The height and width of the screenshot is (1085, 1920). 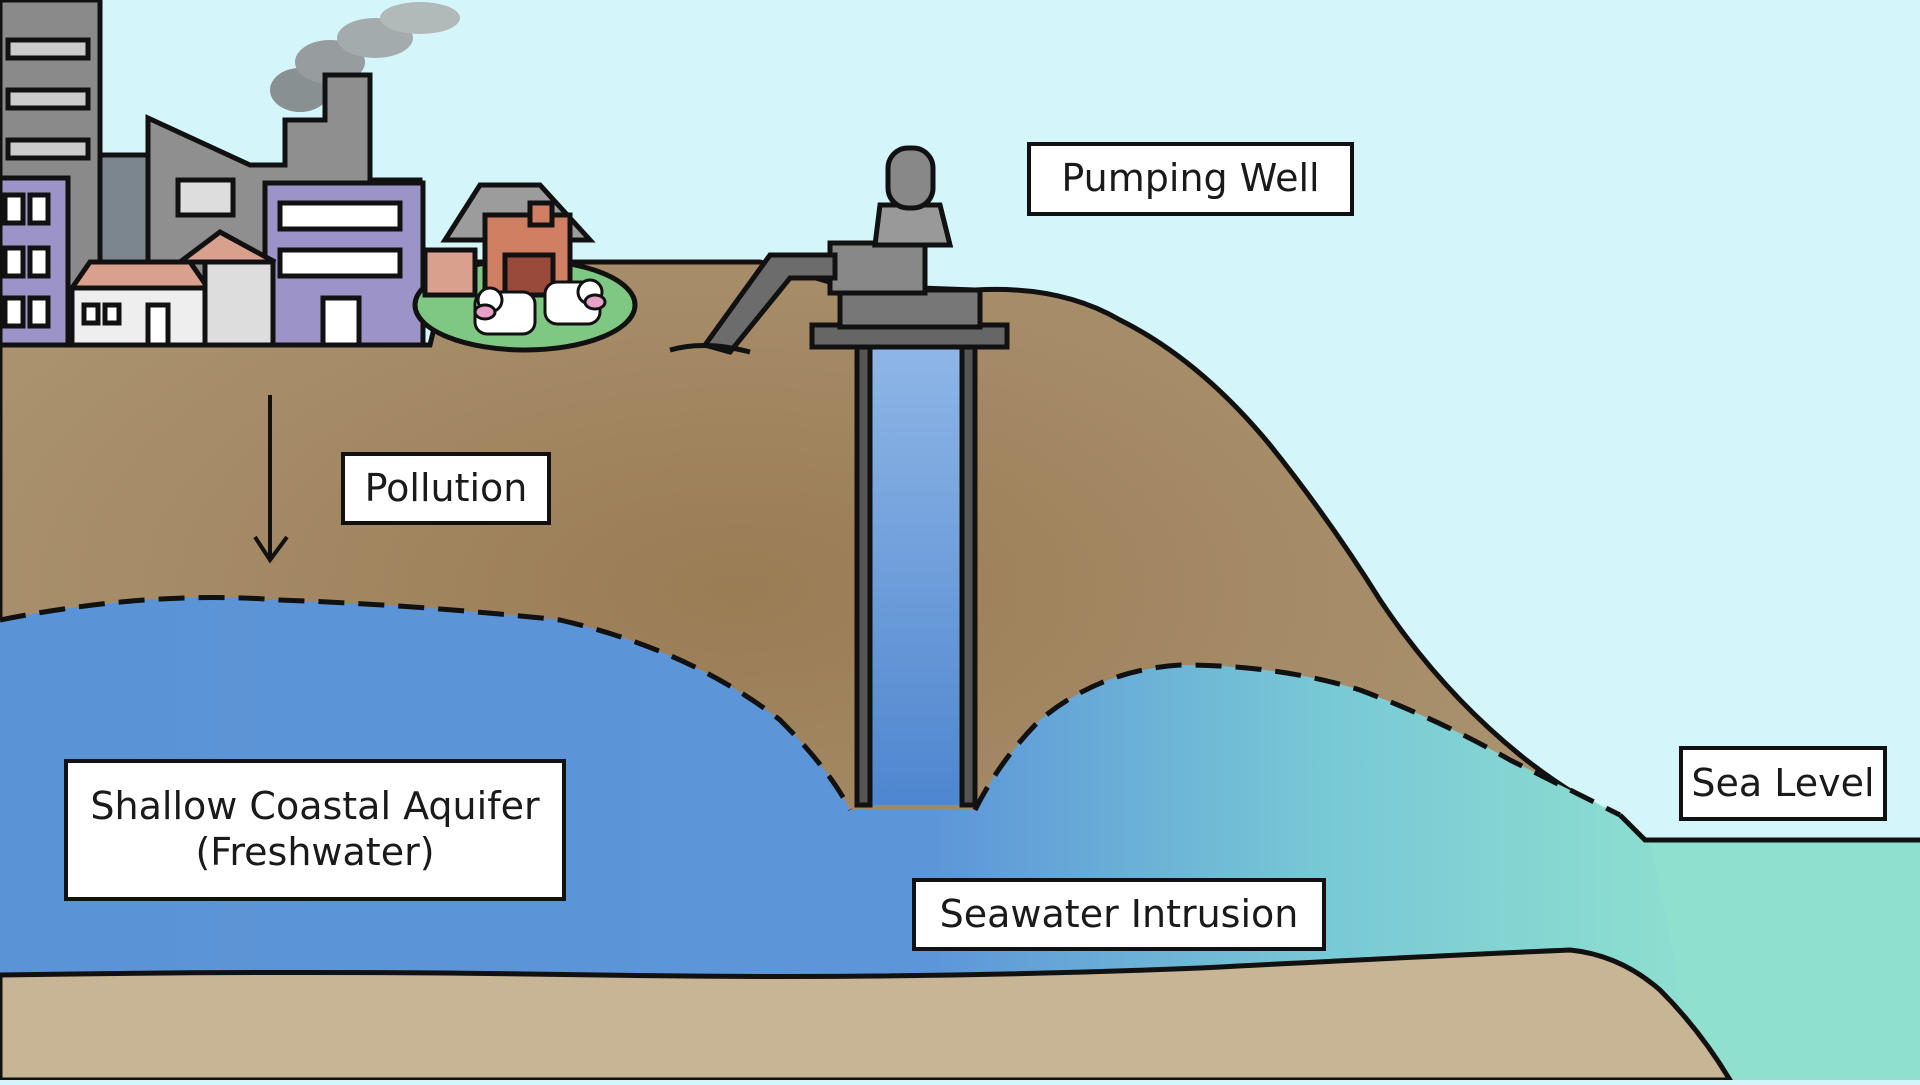 I want to click on pollution-label: Pollution, so click(x=446, y=488).